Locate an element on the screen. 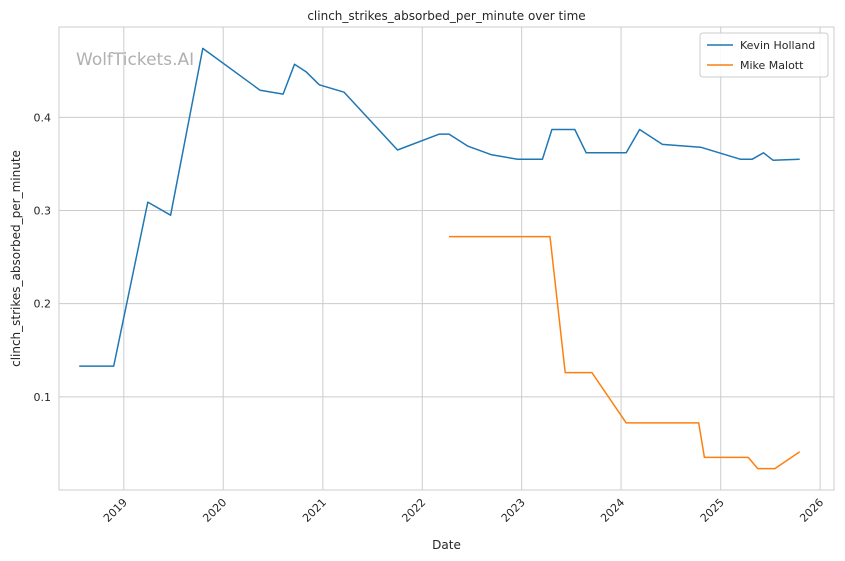 Image resolution: width=845 pixels, height=561 pixels. x-tick-label: 2026 is located at coordinates (811, 510).